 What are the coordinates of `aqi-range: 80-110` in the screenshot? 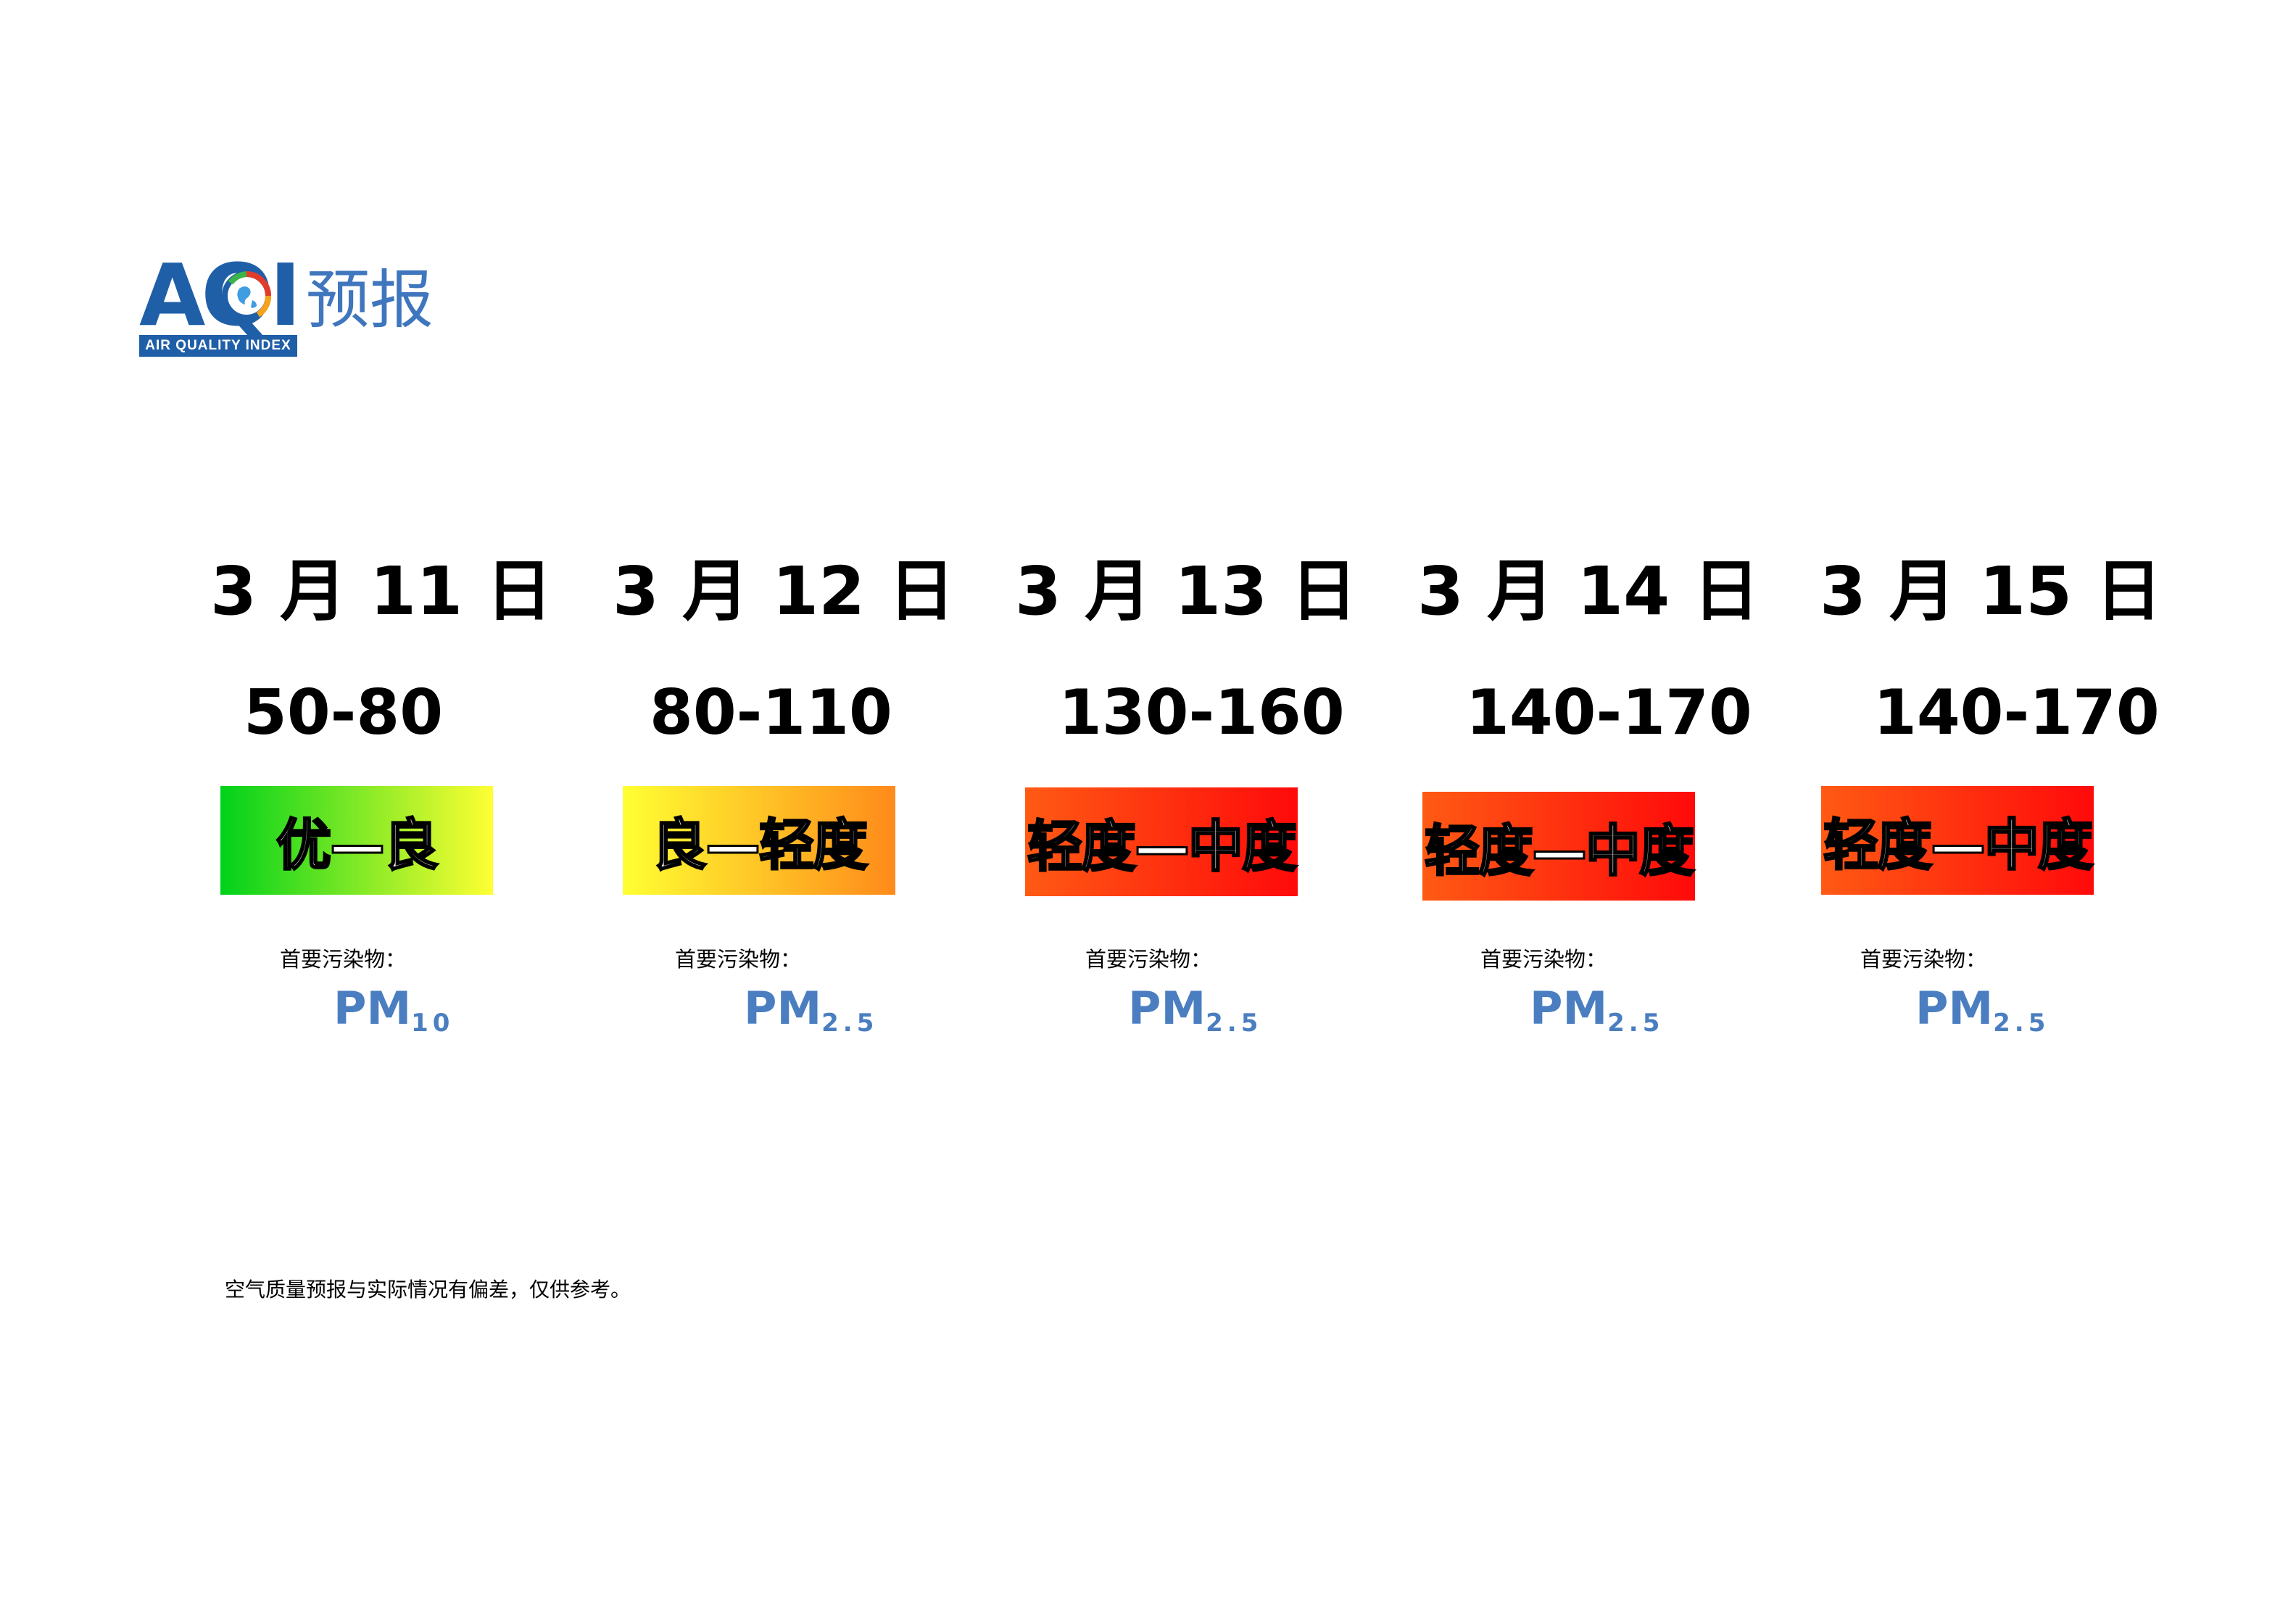 It's located at (771, 712).